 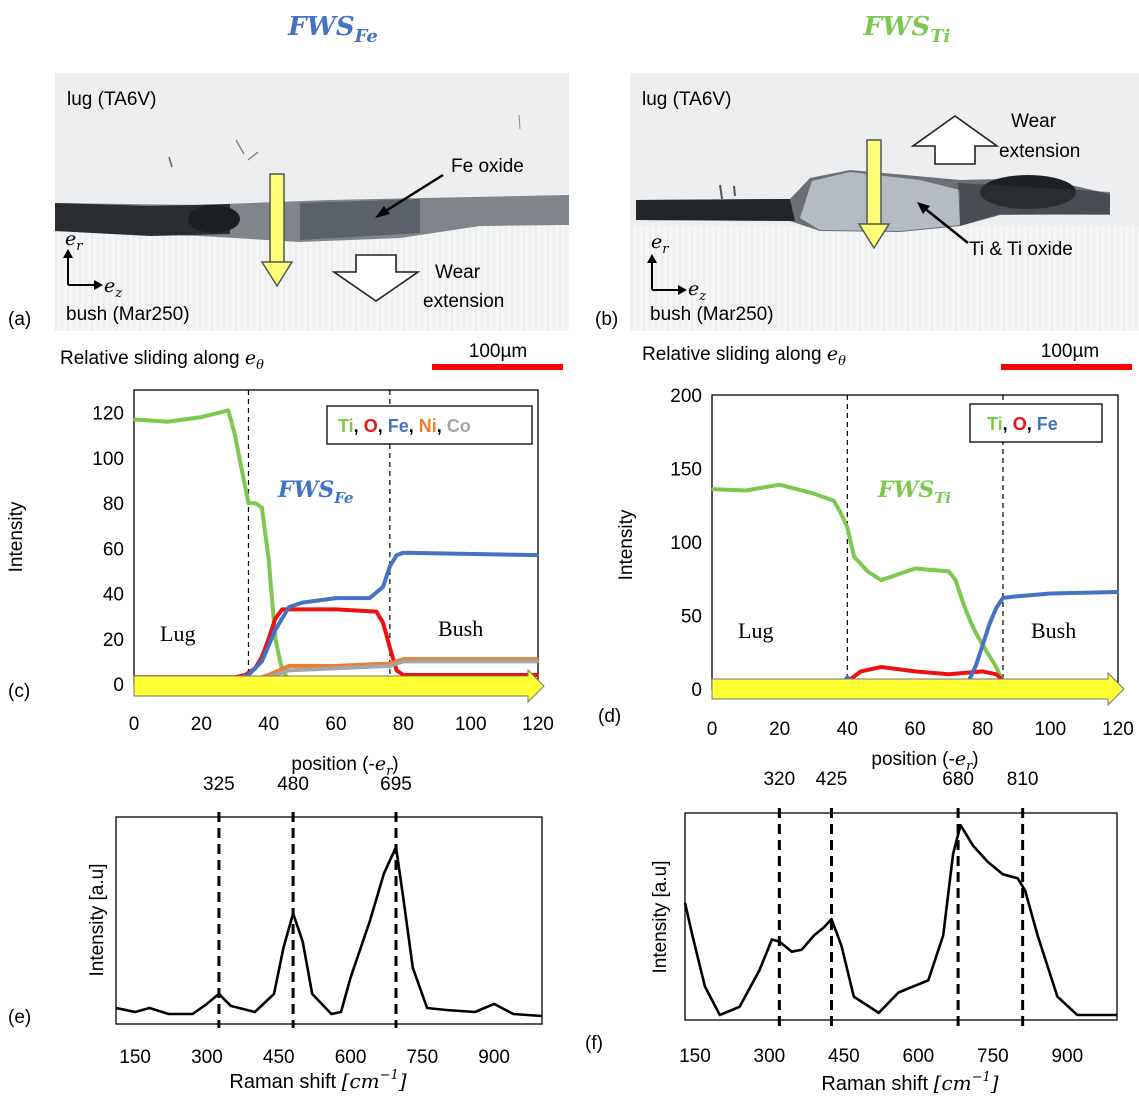 I want to click on series-fe-c, so click(x=336, y=616).